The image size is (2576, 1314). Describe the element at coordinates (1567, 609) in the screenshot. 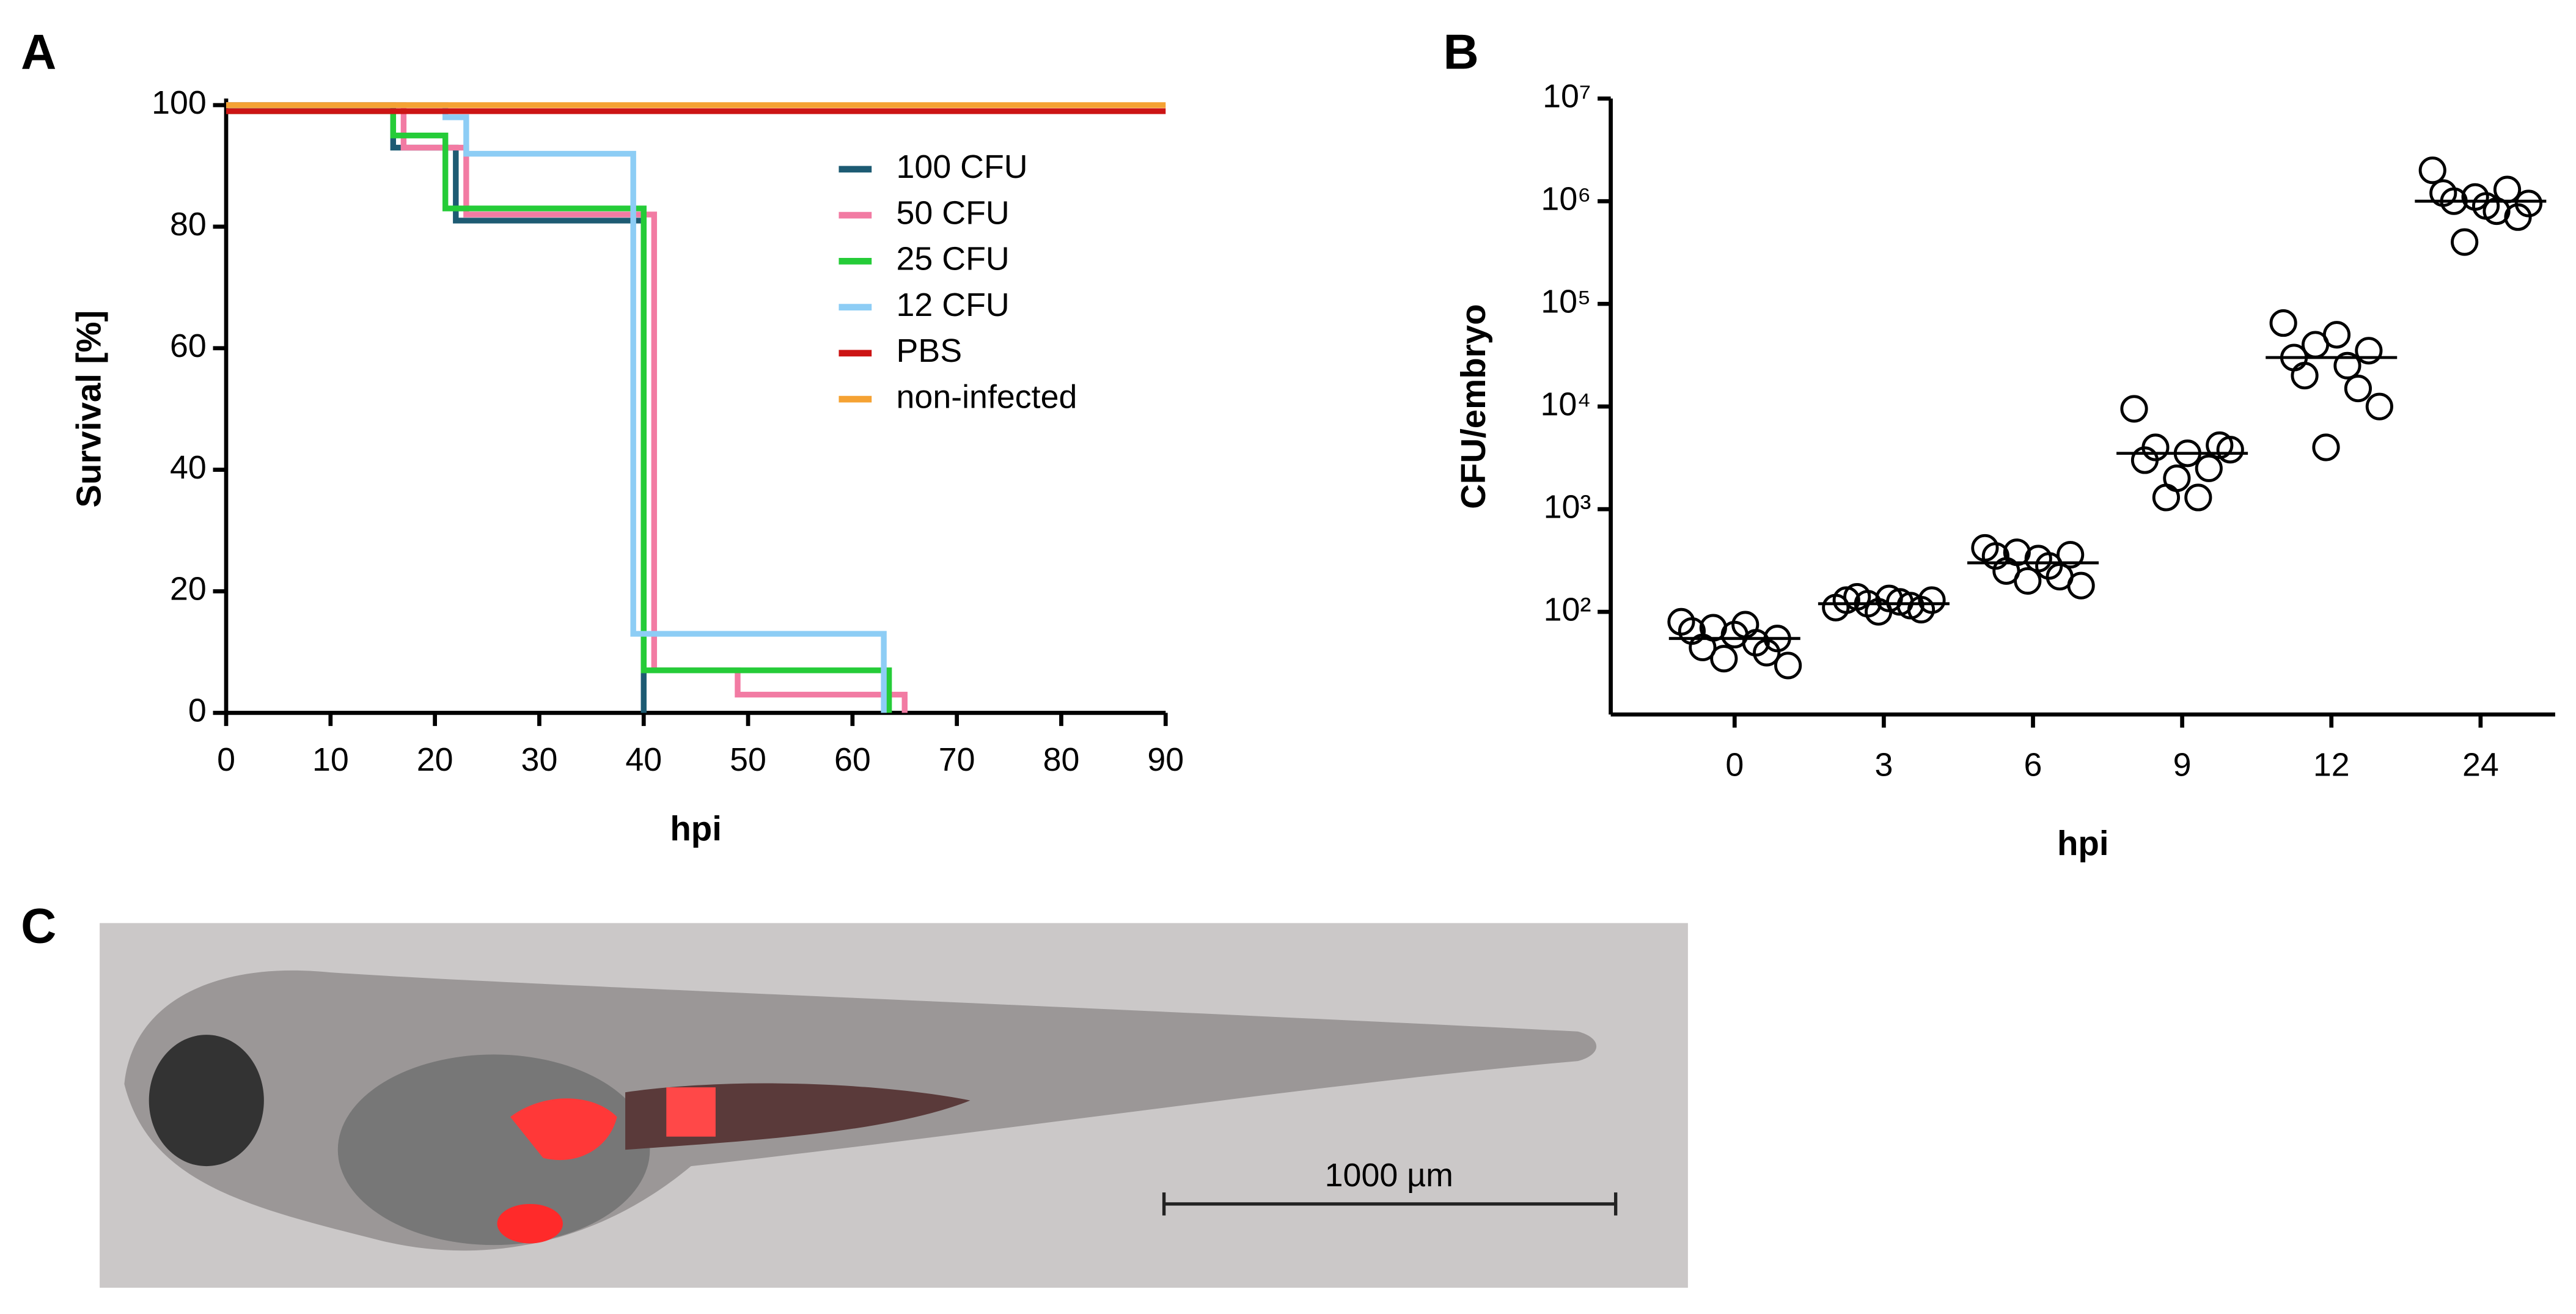

I see `y-tick-label: 10²` at that location.